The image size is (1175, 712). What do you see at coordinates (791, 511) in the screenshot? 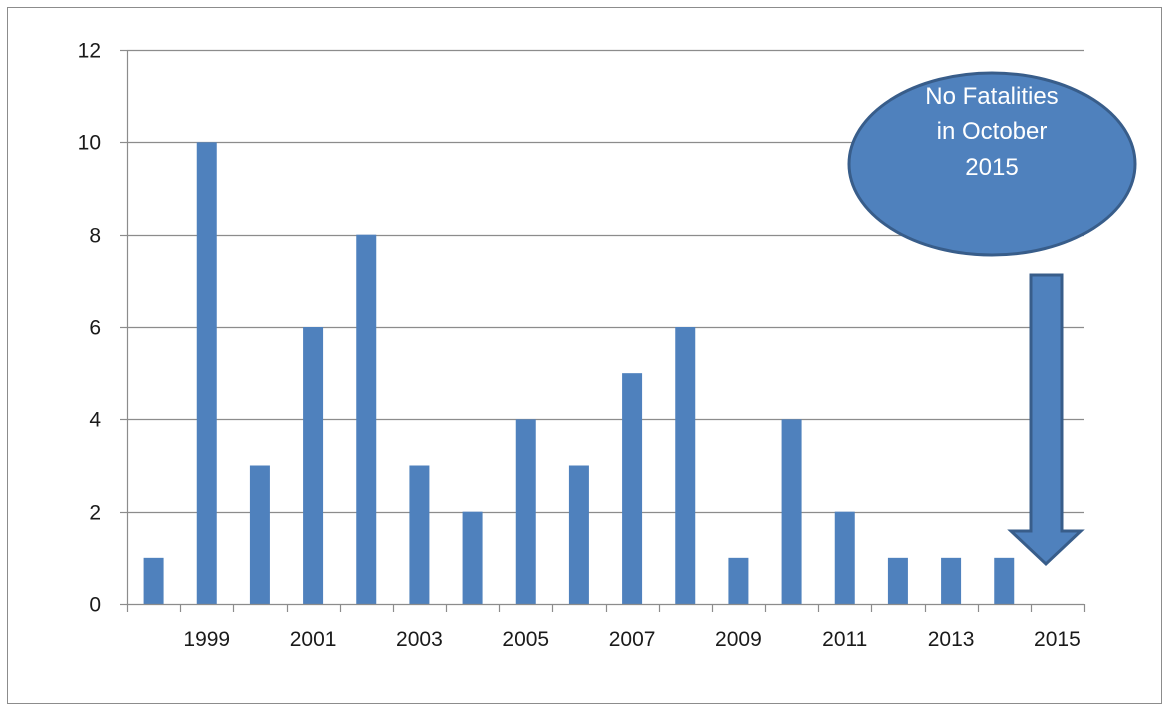
I see `bar-2010` at bounding box center [791, 511].